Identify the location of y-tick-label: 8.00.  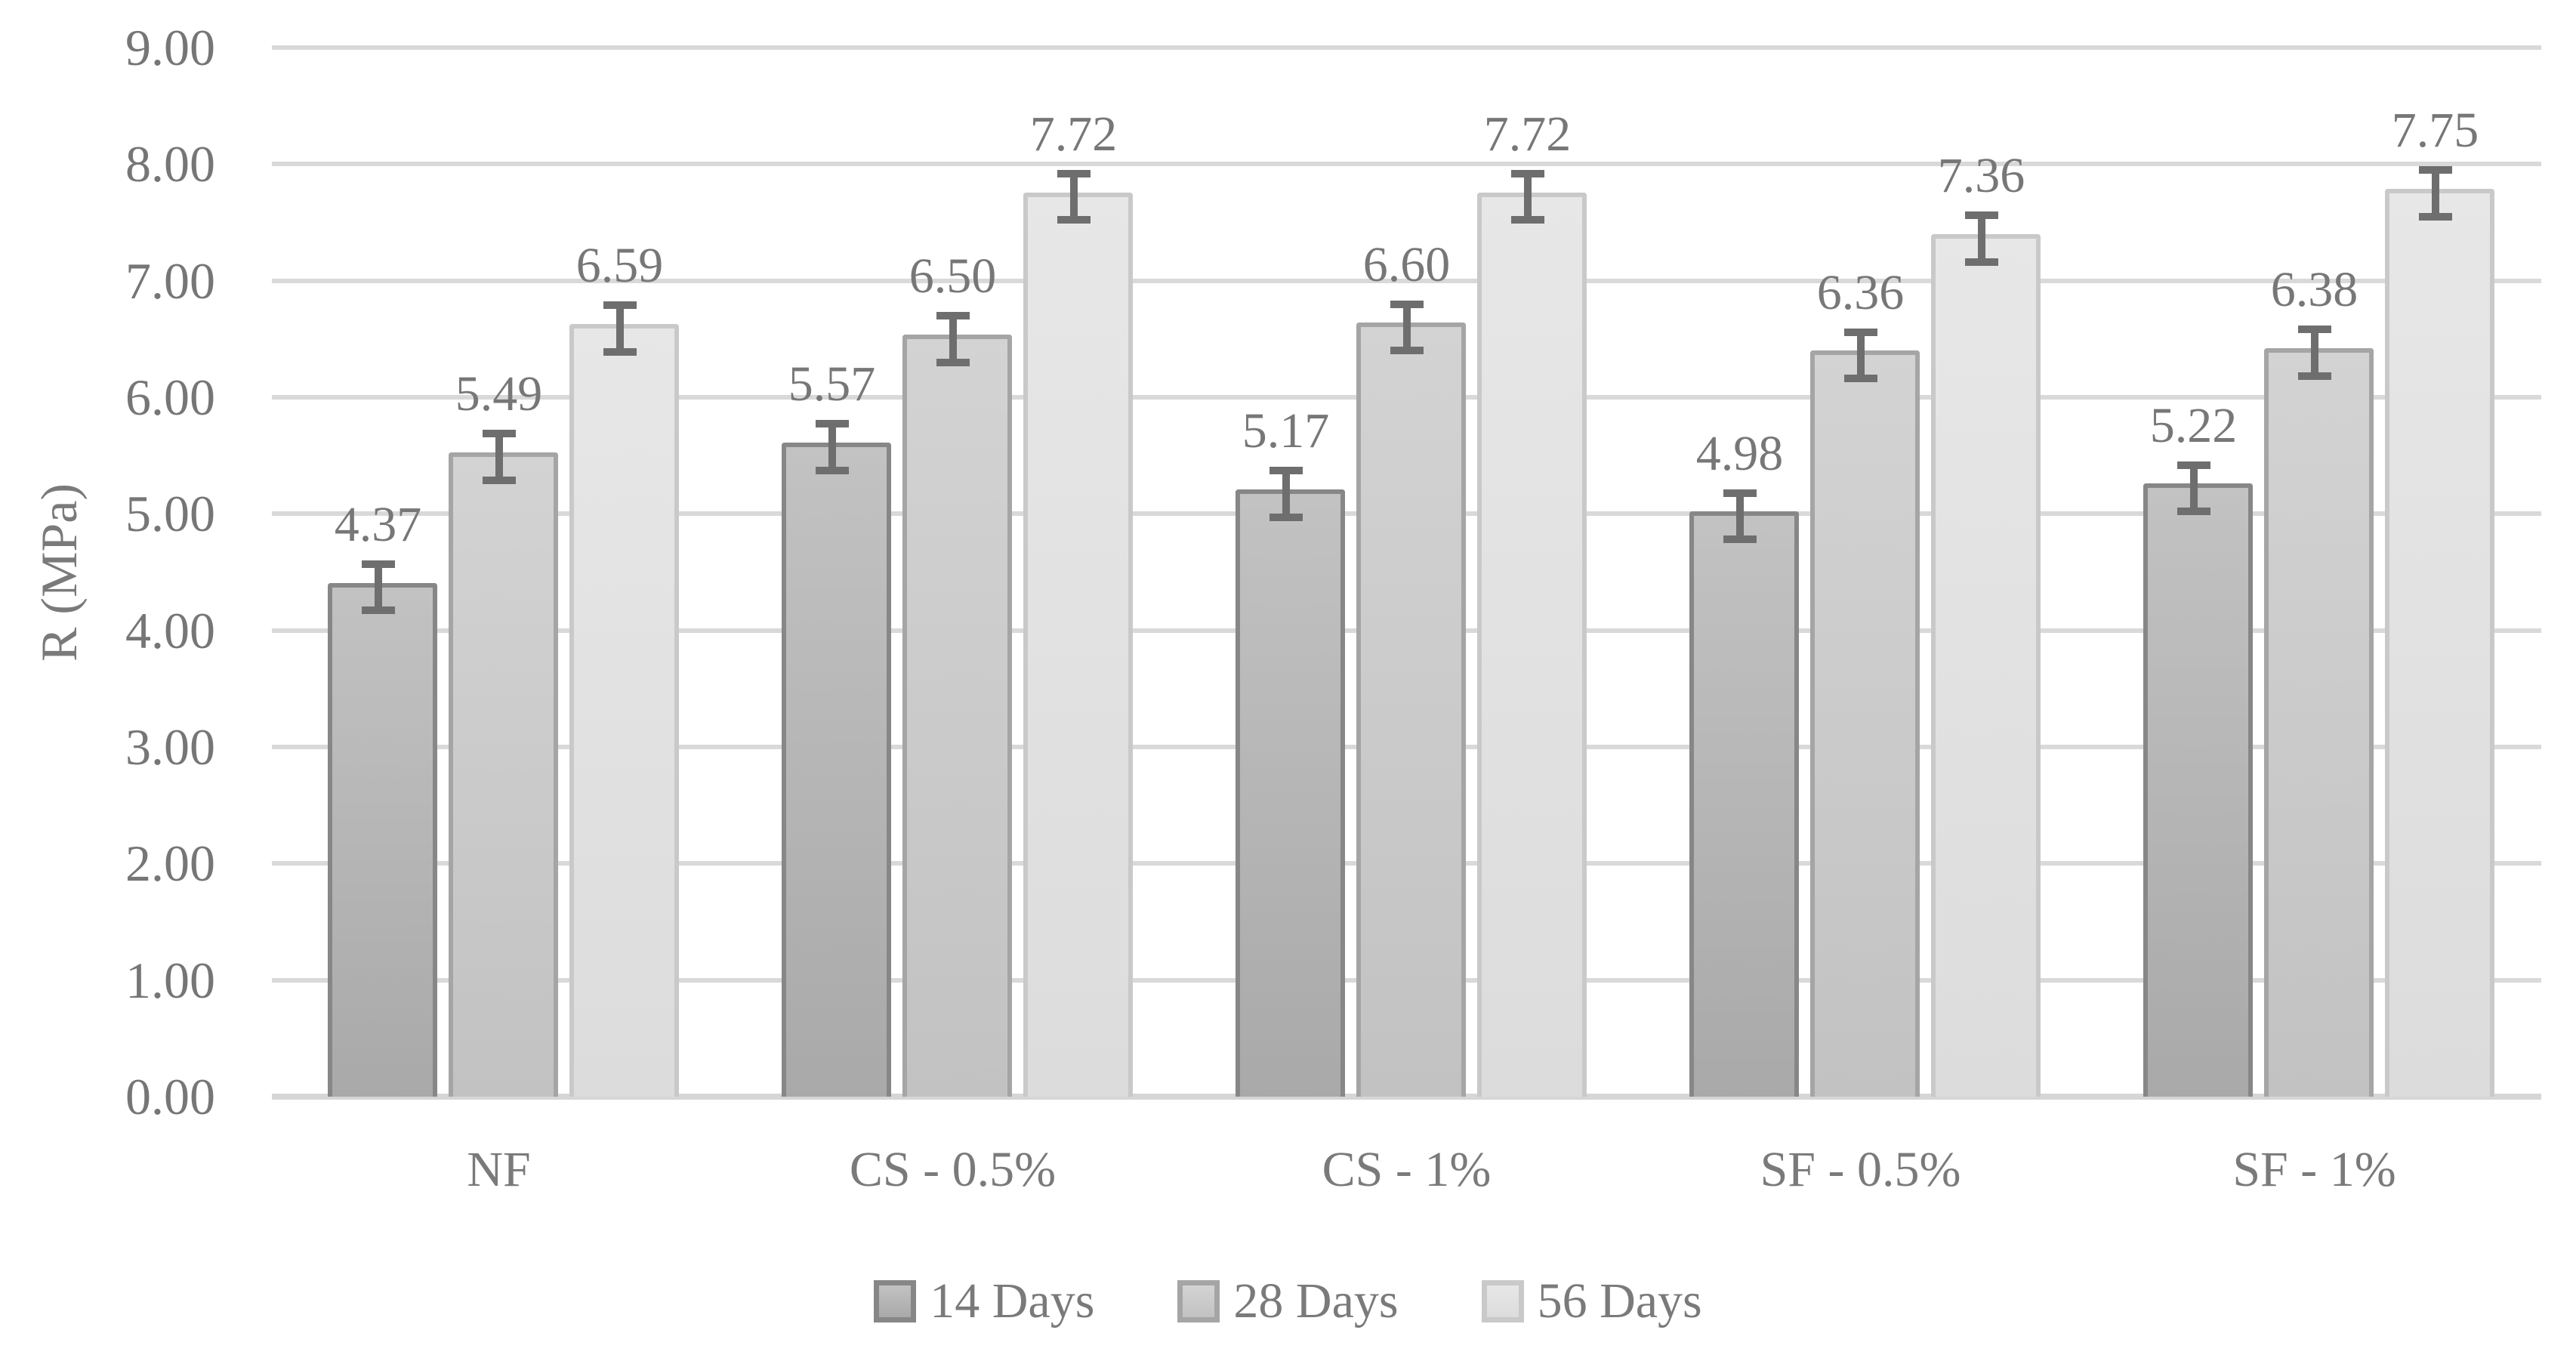
(170, 164).